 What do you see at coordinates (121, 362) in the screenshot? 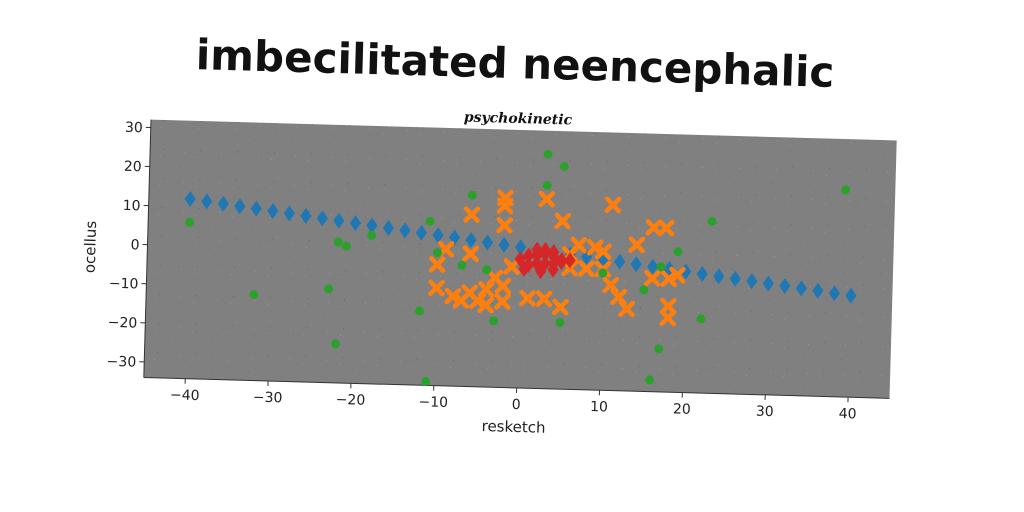
I see `y-tick-label: −30` at bounding box center [121, 362].